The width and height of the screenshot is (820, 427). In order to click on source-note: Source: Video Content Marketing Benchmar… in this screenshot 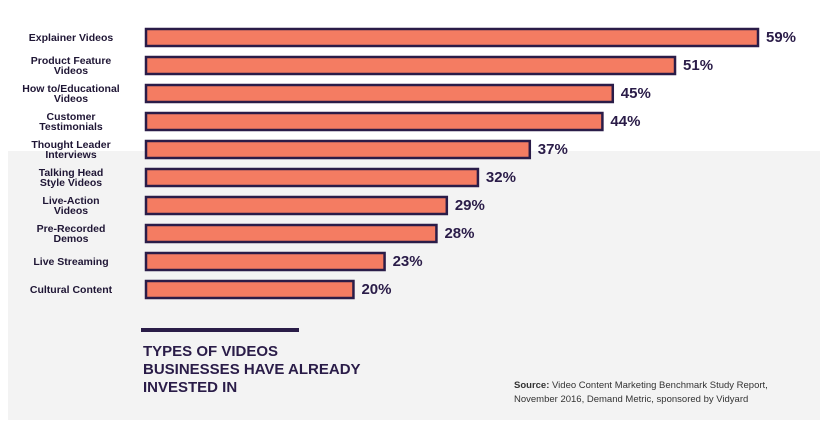, I will do `click(664, 393)`.